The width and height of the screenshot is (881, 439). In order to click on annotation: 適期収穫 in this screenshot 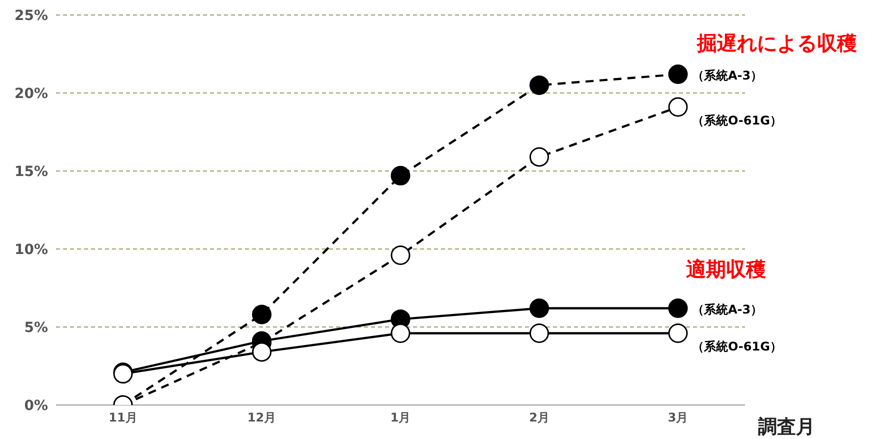, I will do `click(726, 269)`.